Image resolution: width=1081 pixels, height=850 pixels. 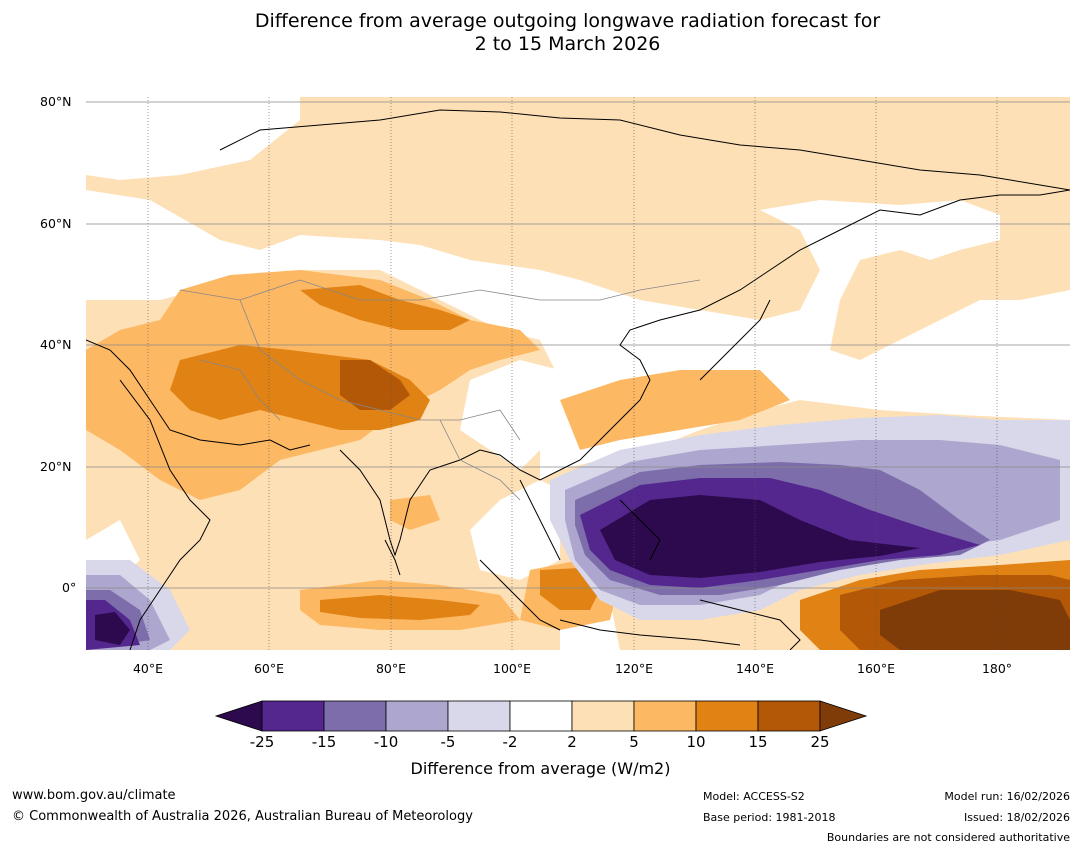 What do you see at coordinates (567, 44) in the screenshot?
I see `title-line-2: 2 to 15 March 2026` at bounding box center [567, 44].